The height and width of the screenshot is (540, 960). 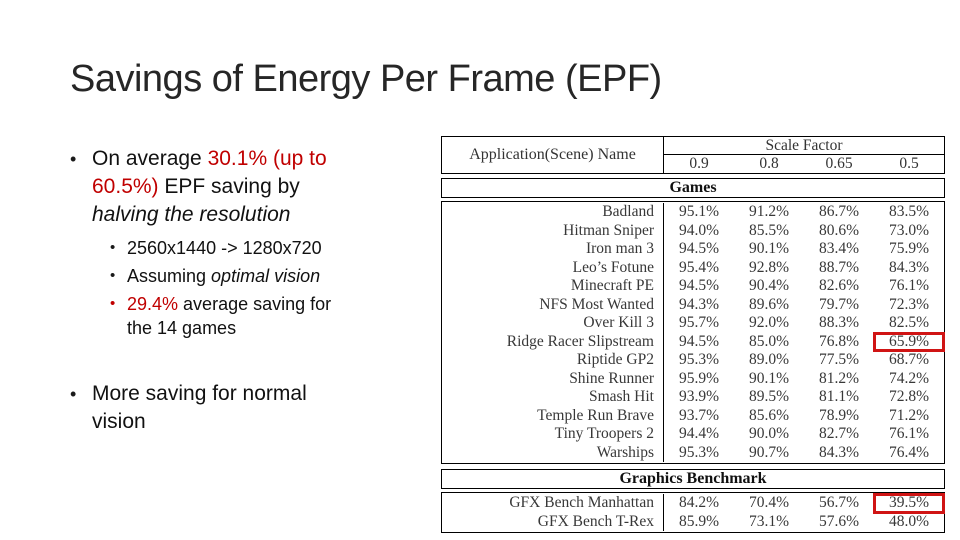 I want to click on scale-column-header: 0.5, so click(x=909, y=163).